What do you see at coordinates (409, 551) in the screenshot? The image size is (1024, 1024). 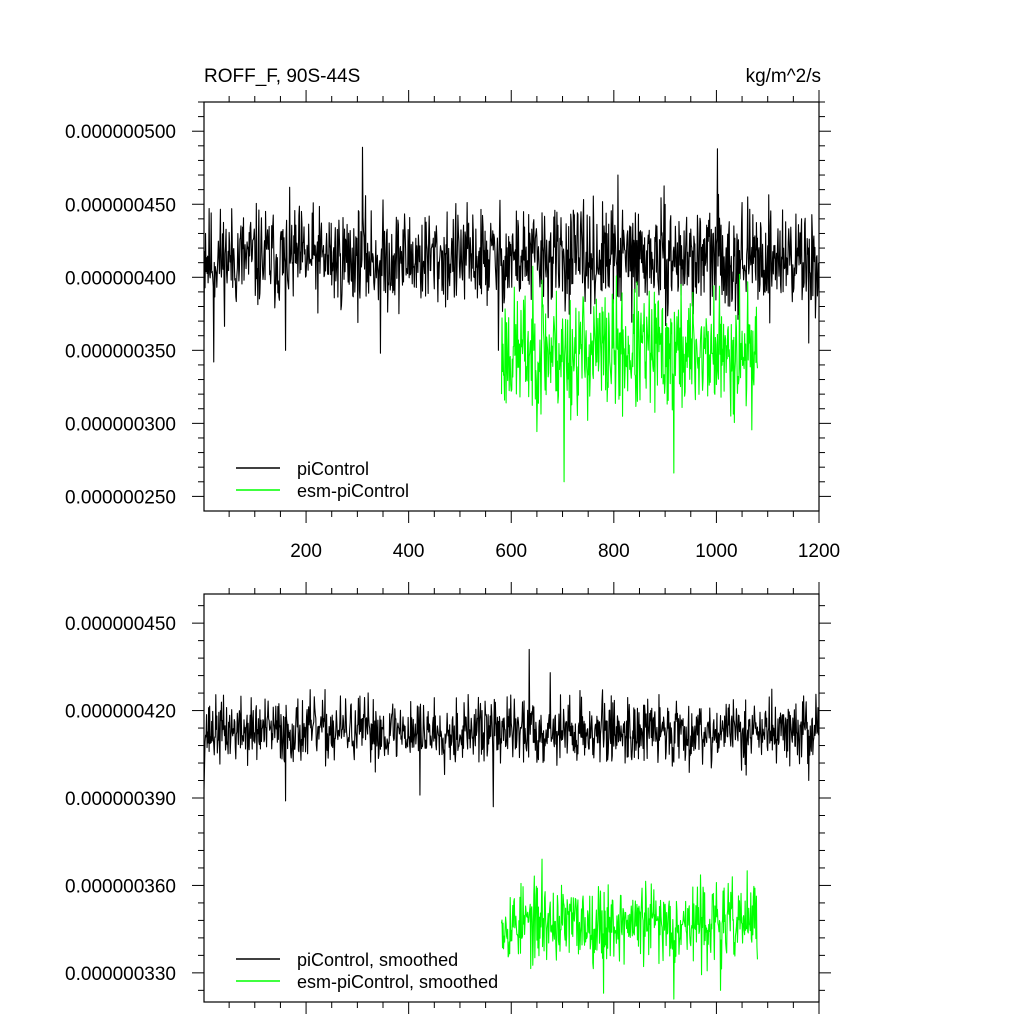 I see `x-tick-label: 400` at bounding box center [409, 551].